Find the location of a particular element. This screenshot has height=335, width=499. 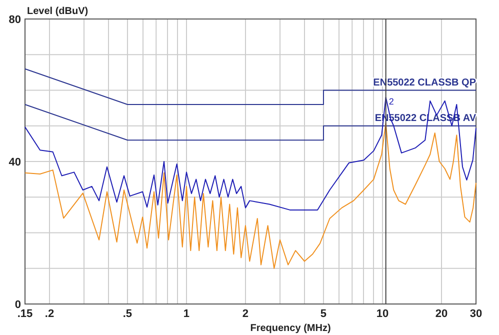

x-tick-label: 10 is located at coordinates (382, 314).